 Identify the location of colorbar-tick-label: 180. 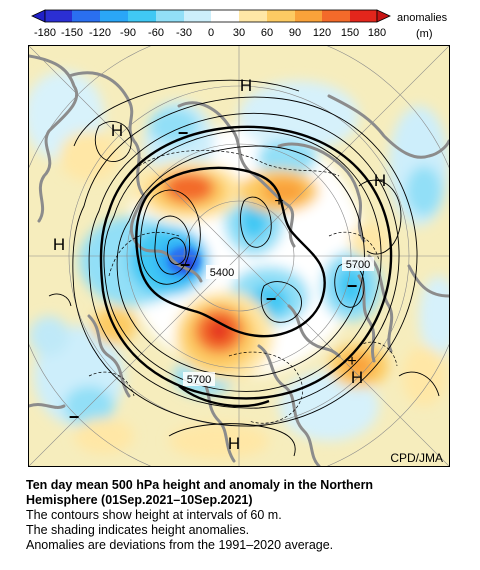
(377, 33).